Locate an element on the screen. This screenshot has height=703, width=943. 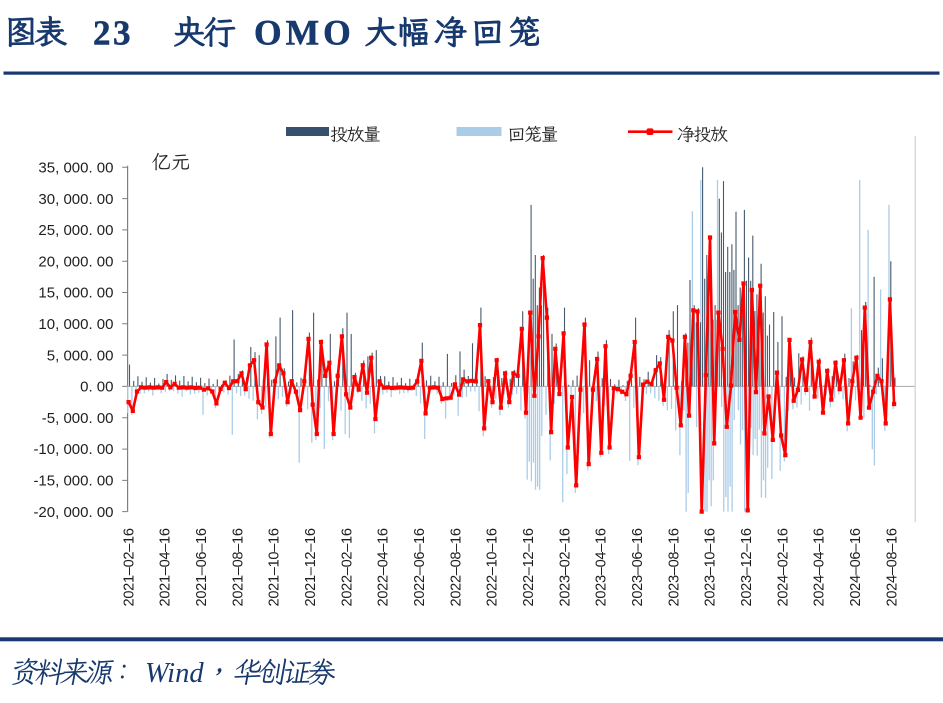
svg-text: 2023–12–16 is located at coordinates (747, 567).